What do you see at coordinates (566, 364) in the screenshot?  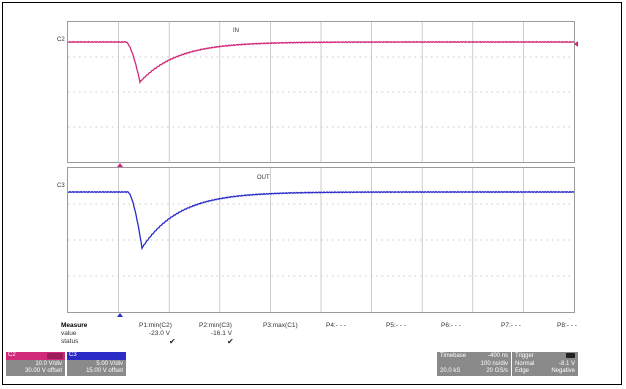 I see `trigger-level: -8.1 V` at bounding box center [566, 364].